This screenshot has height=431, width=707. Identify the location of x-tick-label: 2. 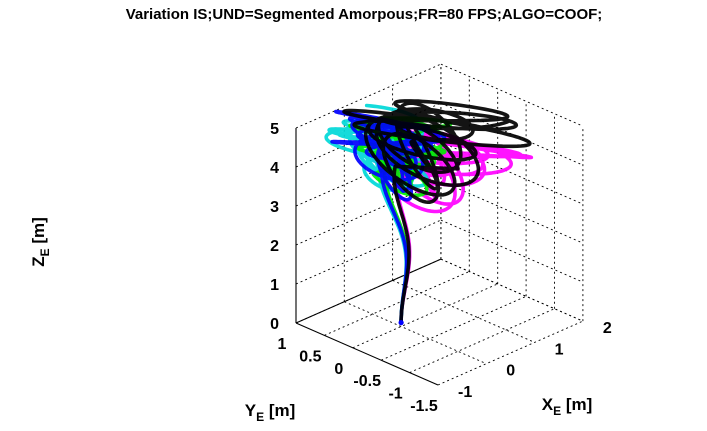
(607, 328).